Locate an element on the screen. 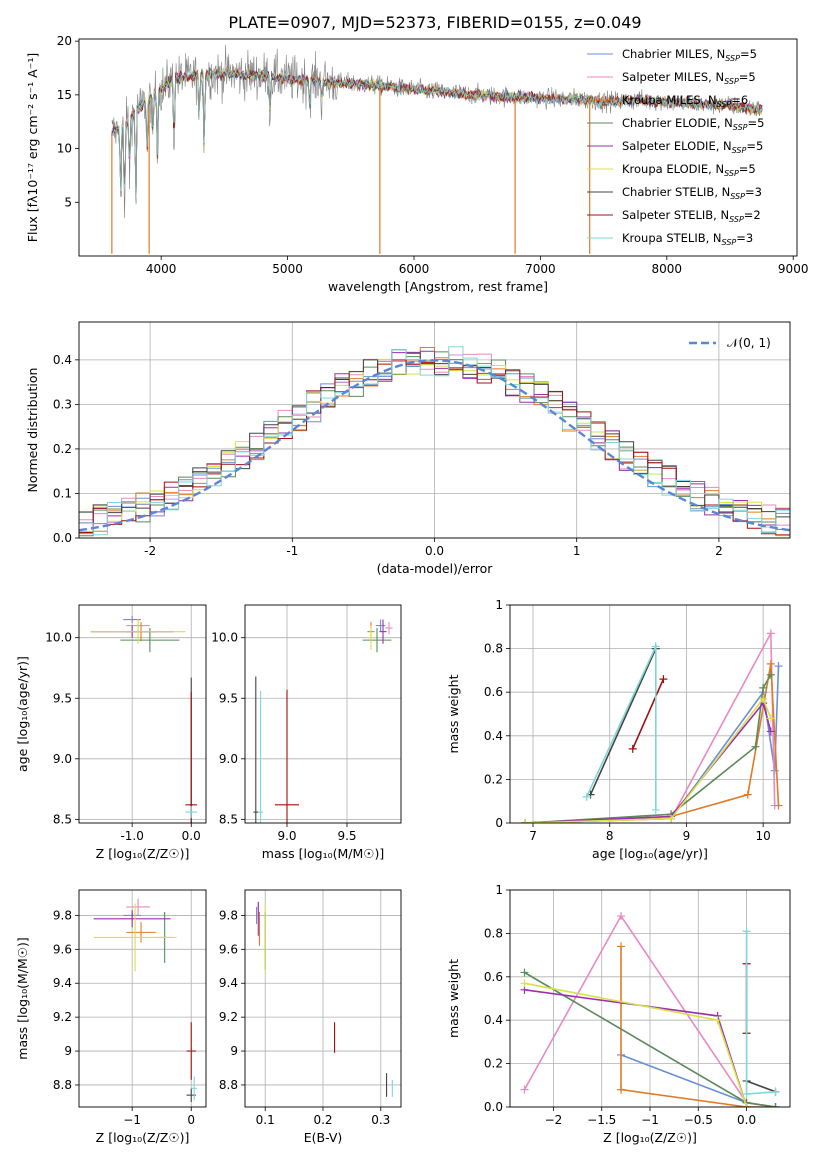 The width and height of the screenshot is (819, 1170). legend-entry: Salpeter STELIB, NSSP=2 is located at coordinates (691, 216).